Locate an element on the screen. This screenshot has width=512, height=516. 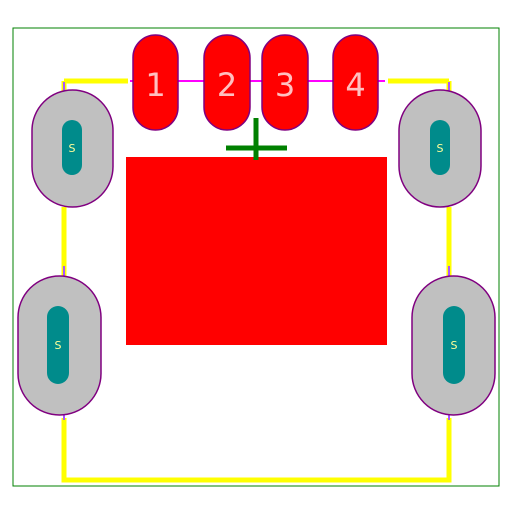
shield-bottom-right-label: S is located at coordinates (454, 345).